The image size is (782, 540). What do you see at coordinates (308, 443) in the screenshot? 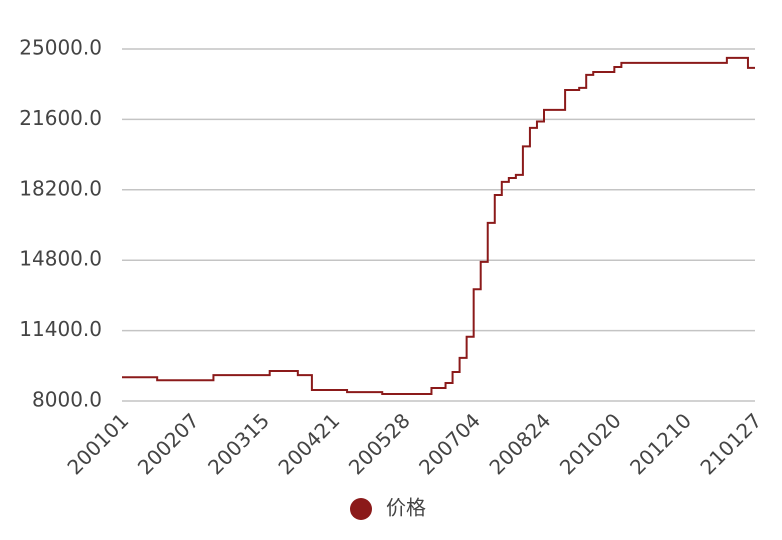
I see `x-tick-label: 200421` at bounding box center [308, 443].